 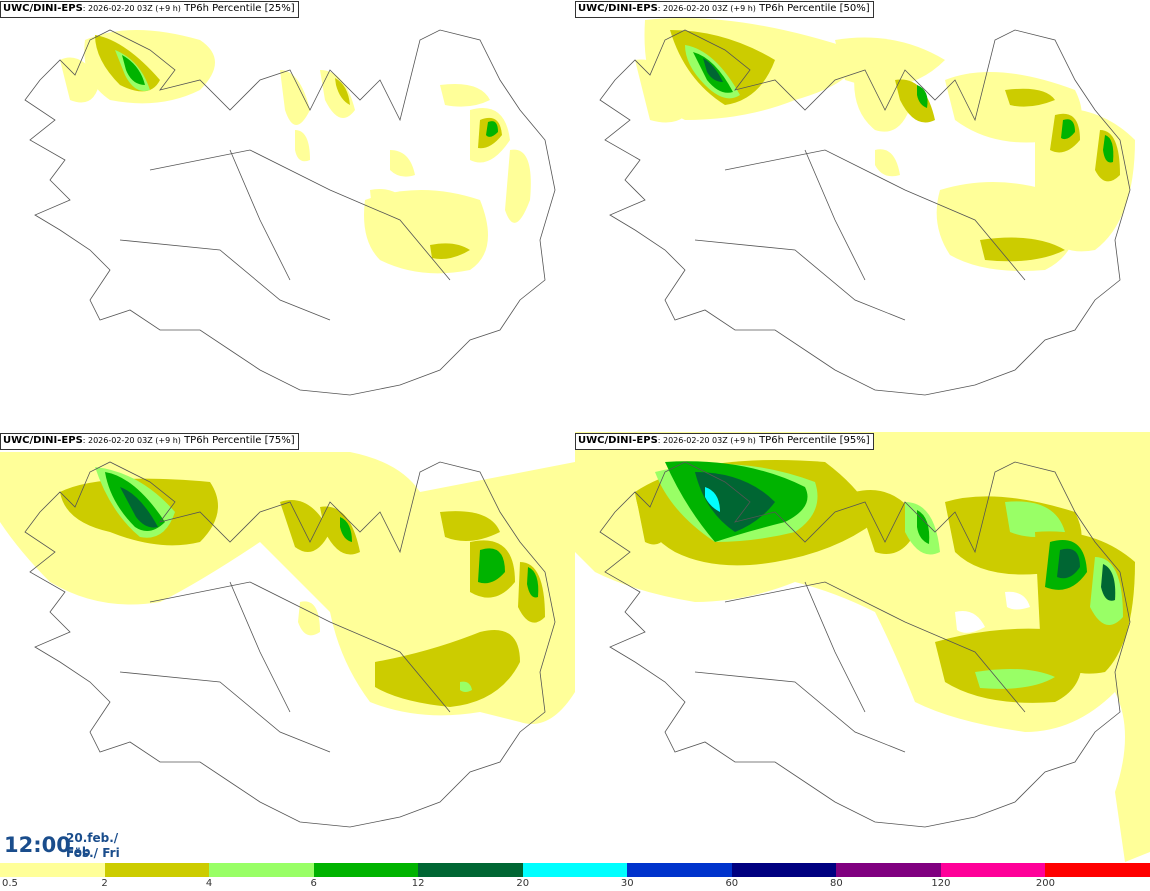 What do you see at coordinates (10, 883) in the screenshot?
I see `legend-tick-label: 0.5` at bounding box center [10, 883].